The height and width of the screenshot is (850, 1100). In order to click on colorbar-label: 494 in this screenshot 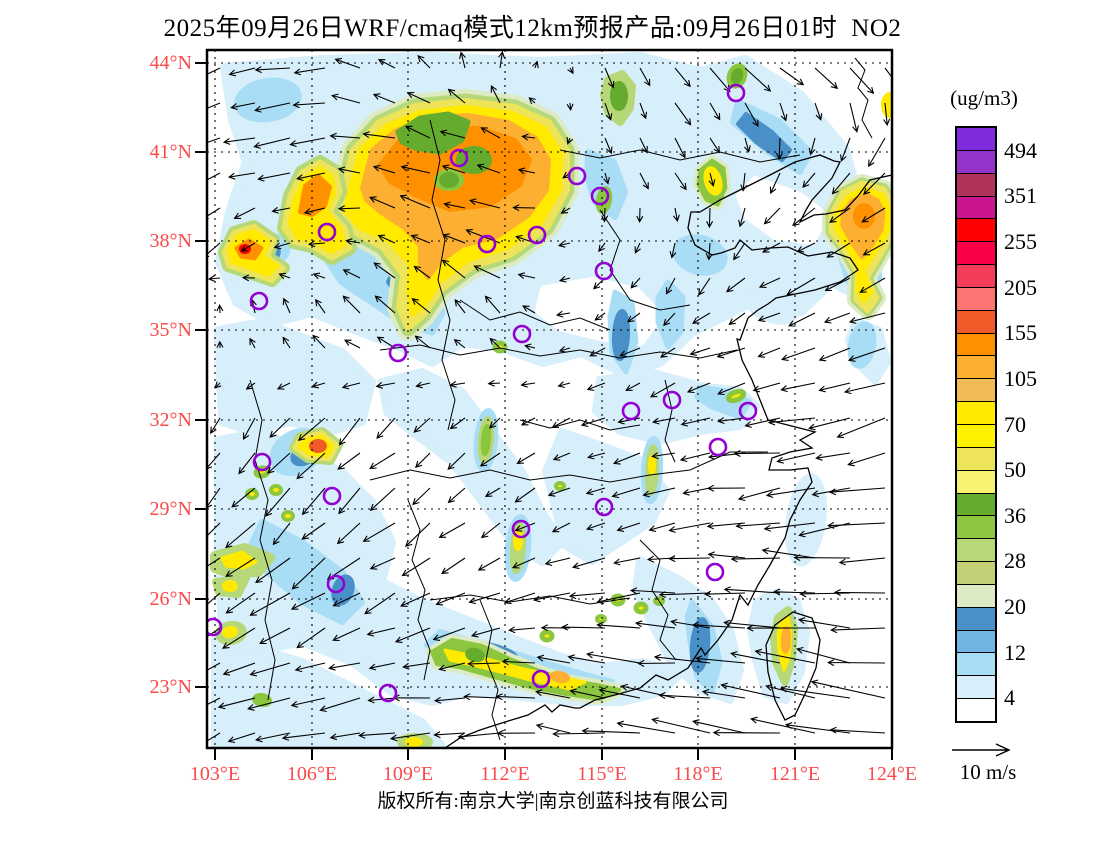, I will do `click(1020, 150)`.